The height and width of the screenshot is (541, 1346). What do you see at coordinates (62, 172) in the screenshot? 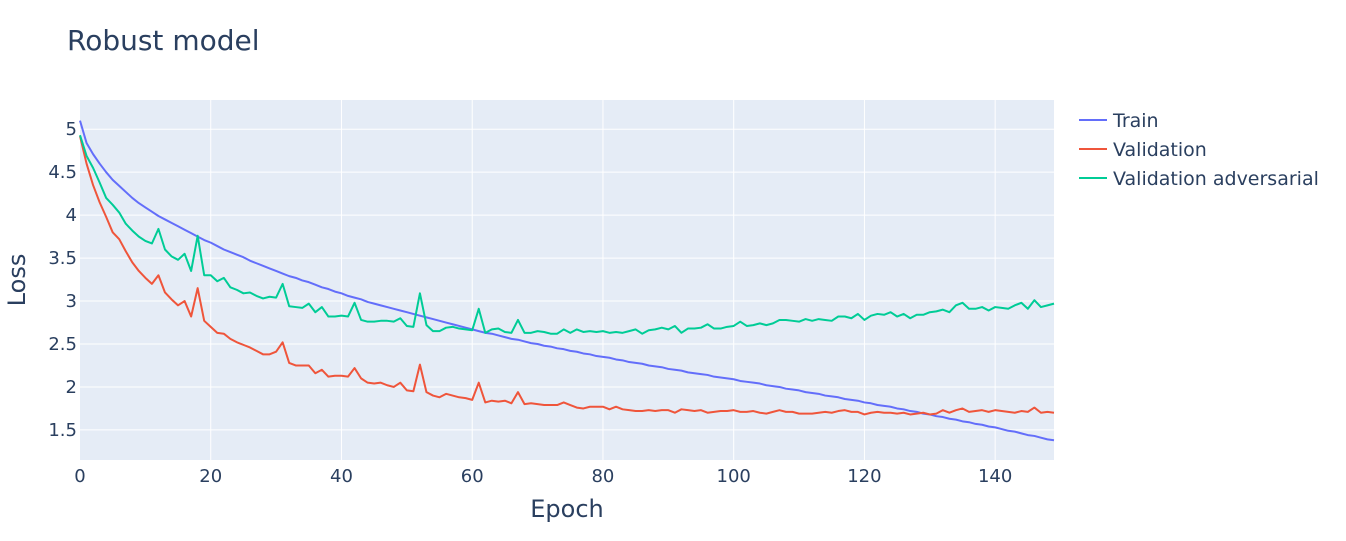
I see `y-tick-label: 4.5` at bounding box center [62, 172].